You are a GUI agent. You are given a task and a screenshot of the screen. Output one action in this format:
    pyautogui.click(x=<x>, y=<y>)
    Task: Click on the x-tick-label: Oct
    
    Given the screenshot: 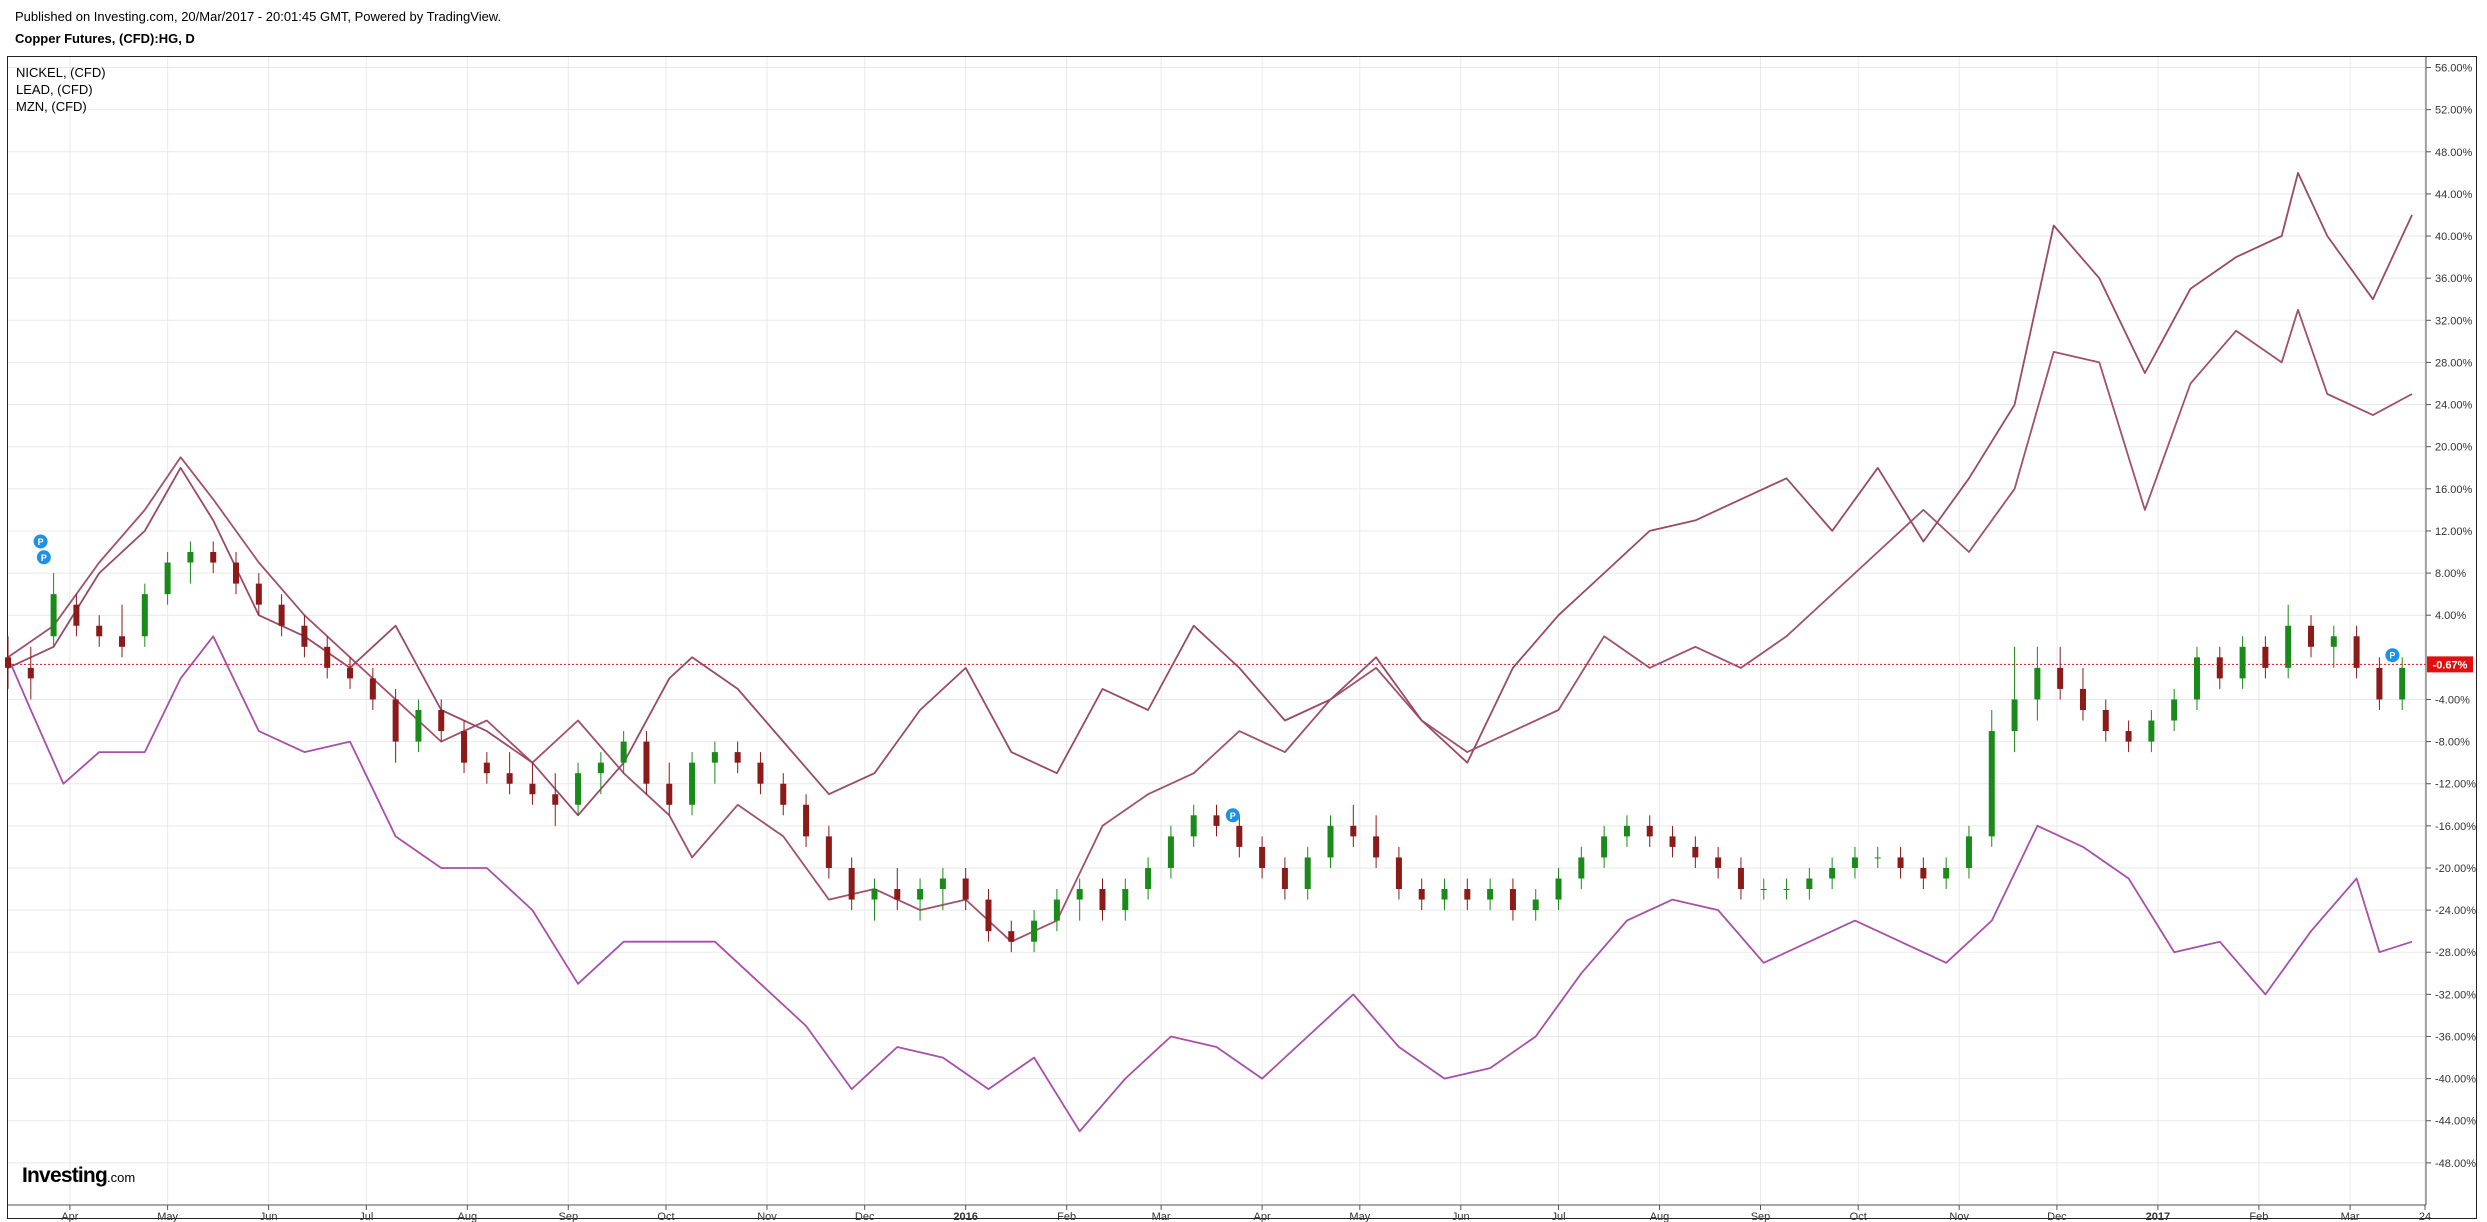 What is the action you would take?
    pyautogui.click(x=1858, y=1216)
    